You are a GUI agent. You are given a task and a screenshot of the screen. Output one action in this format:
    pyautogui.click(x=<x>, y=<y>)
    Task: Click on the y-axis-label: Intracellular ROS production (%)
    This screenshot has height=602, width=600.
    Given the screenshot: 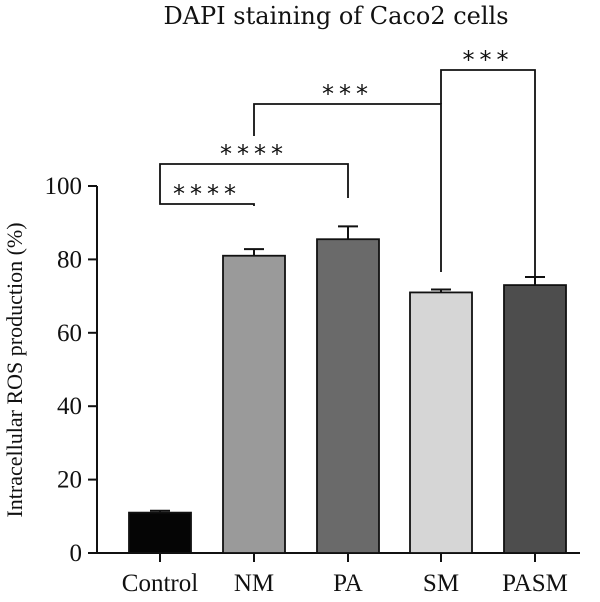 What is the action you would take?
    pyautogui.click(x=14, y=369)
    